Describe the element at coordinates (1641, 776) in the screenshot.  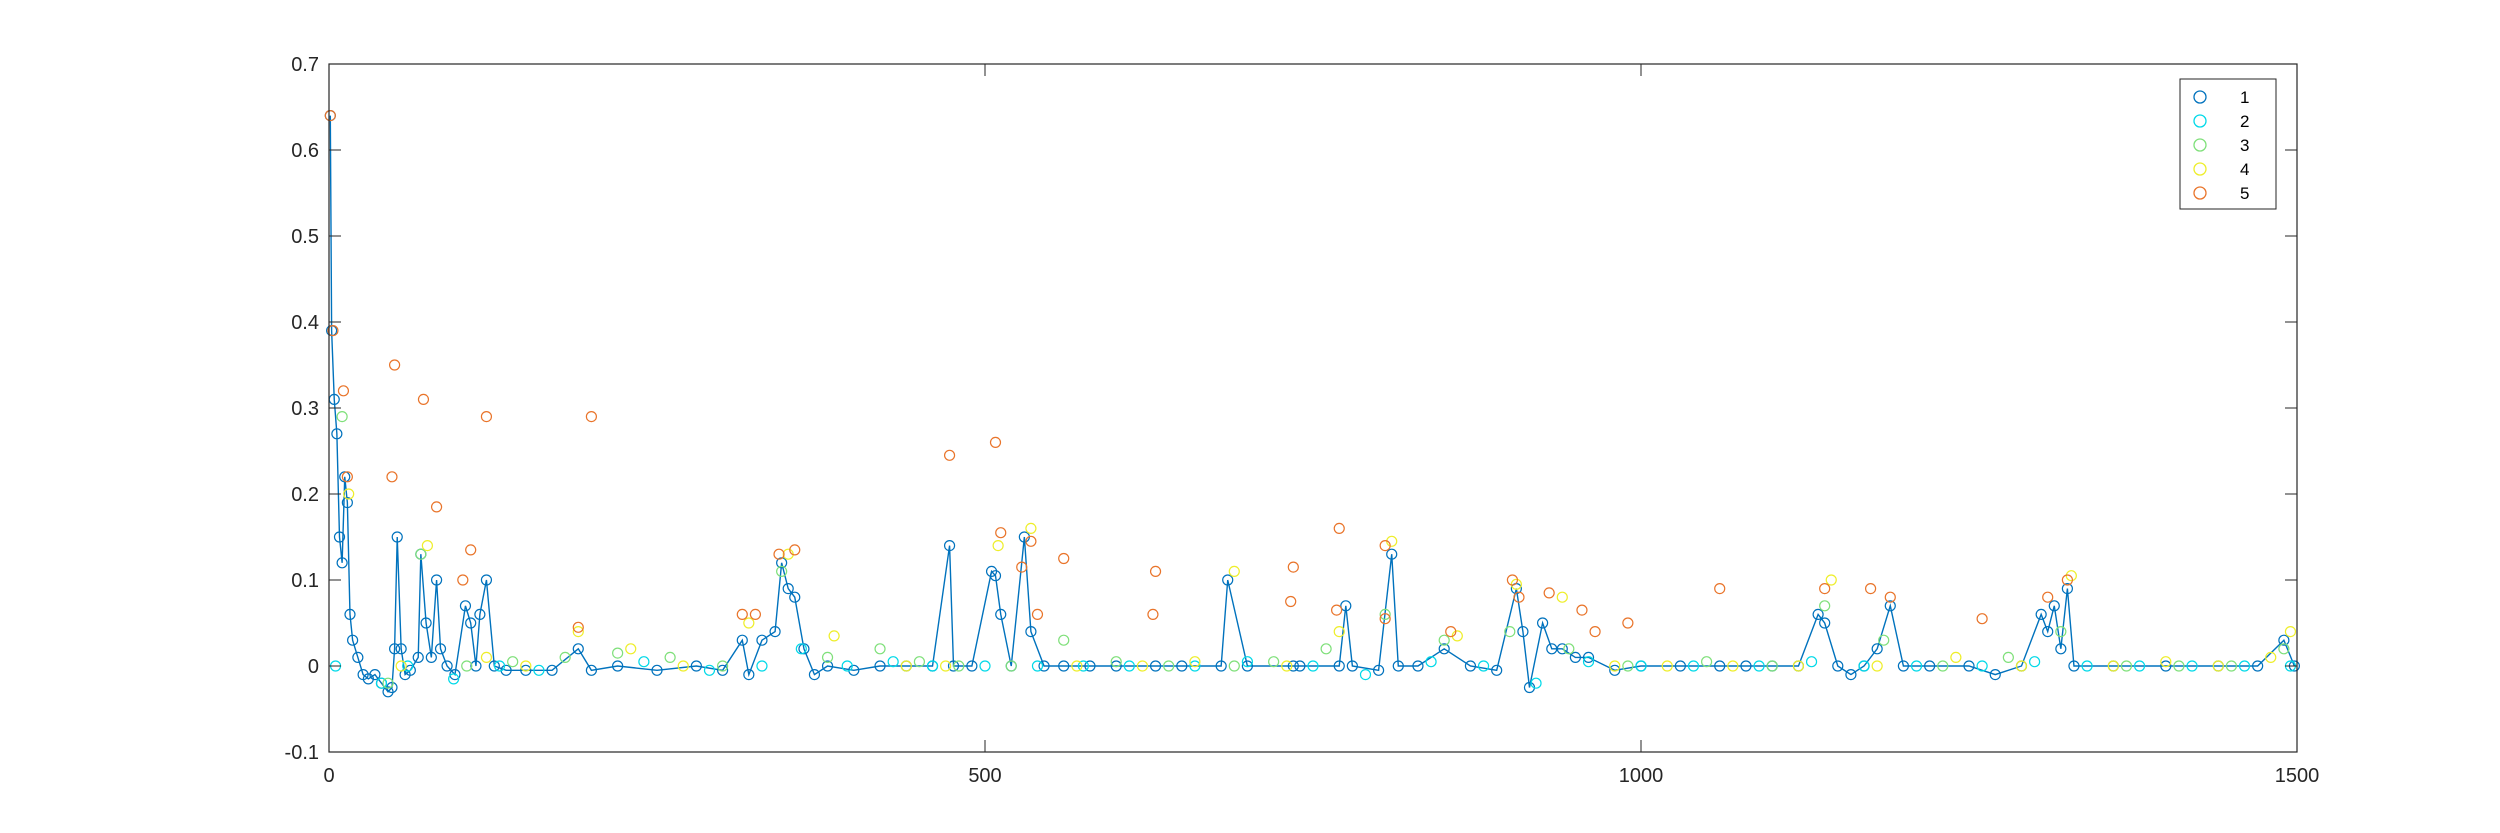
I see `x-tick-label: 1000` at that location.